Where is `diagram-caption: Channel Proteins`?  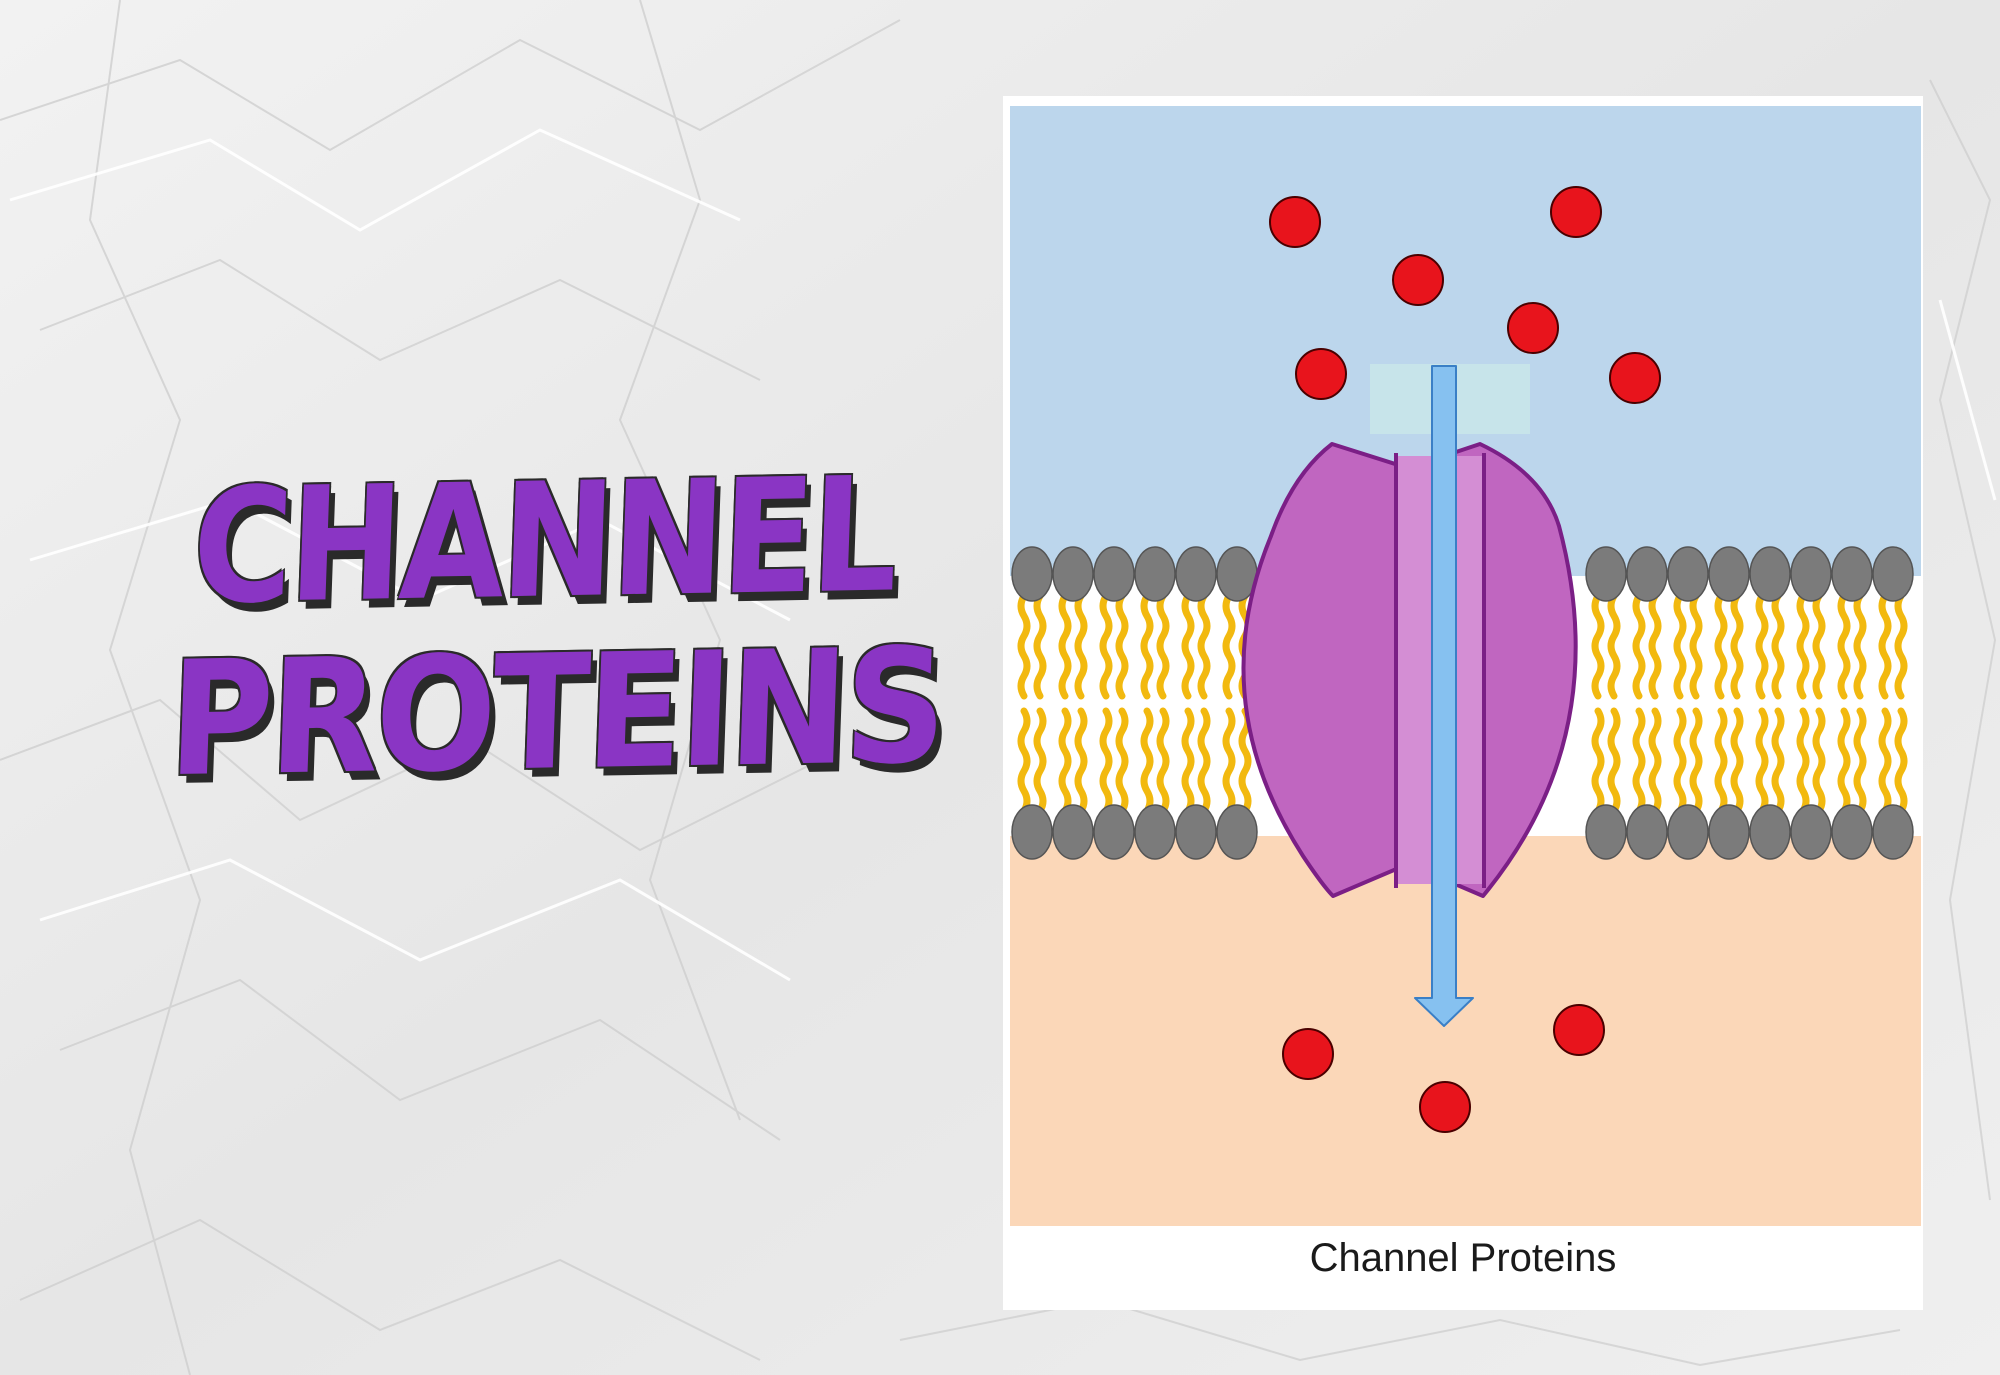
diagram-caption: Channel Proteins is located at coordinates (1463, 1258).